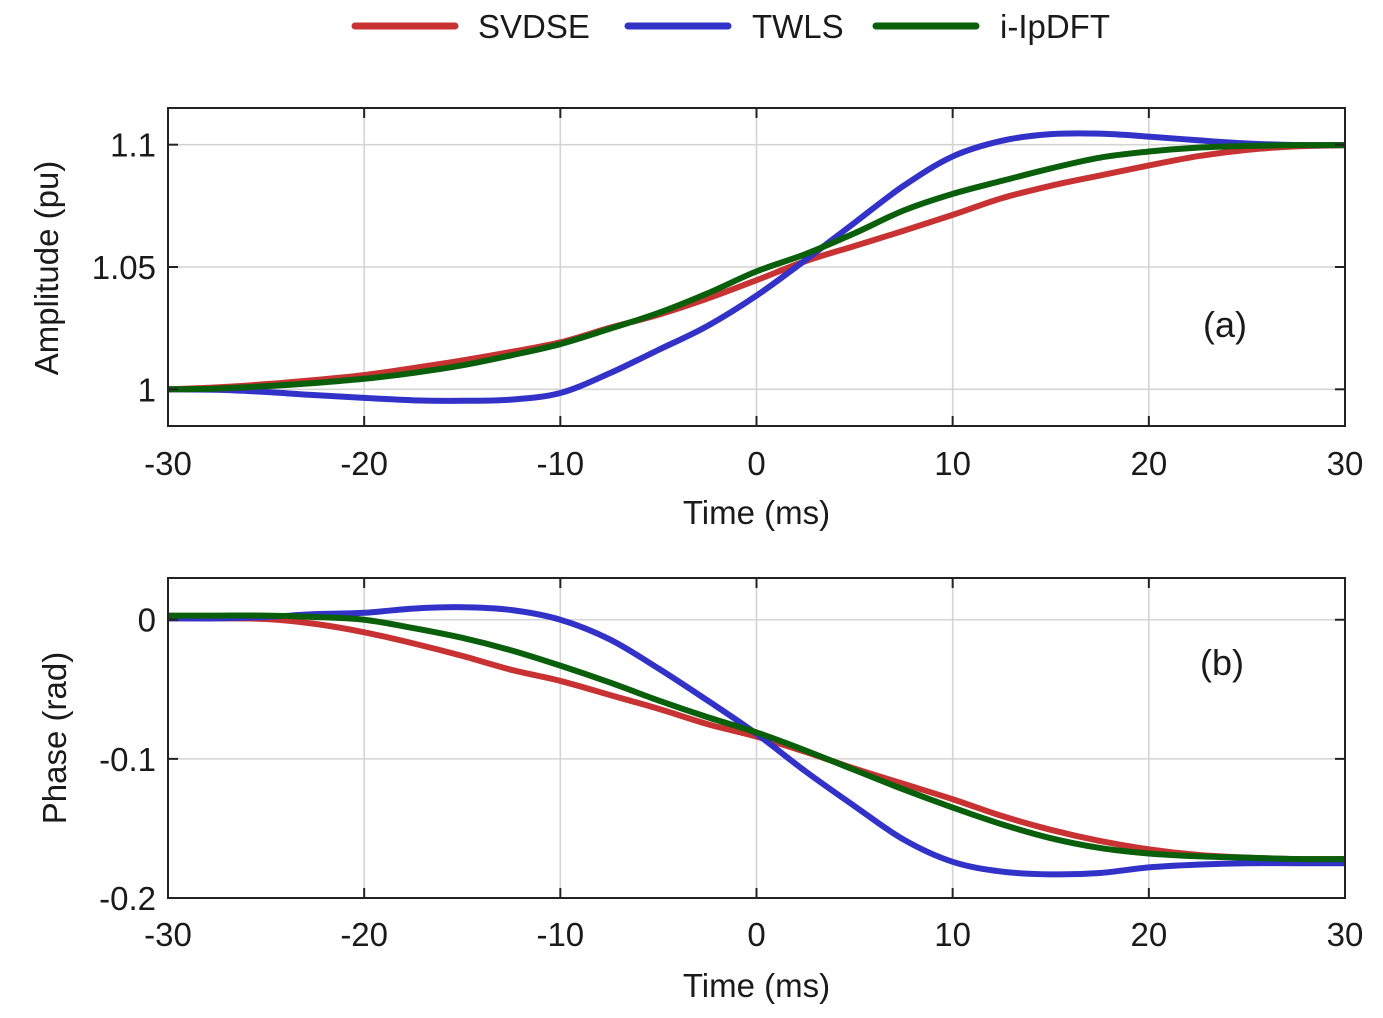 The image size is (1383, 1018). Describe the element at coordinates (1222, 662) in the screenshot. I see `panel-annotation: (b)` at that location.